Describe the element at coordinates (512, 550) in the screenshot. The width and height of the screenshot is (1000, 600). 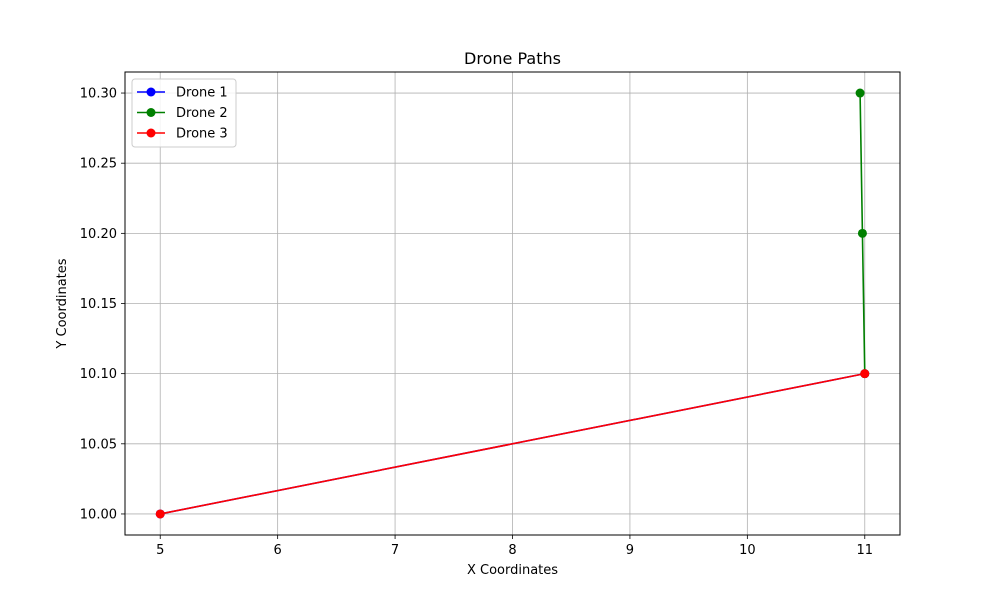
I see `x-tick-label: 8` at that location.